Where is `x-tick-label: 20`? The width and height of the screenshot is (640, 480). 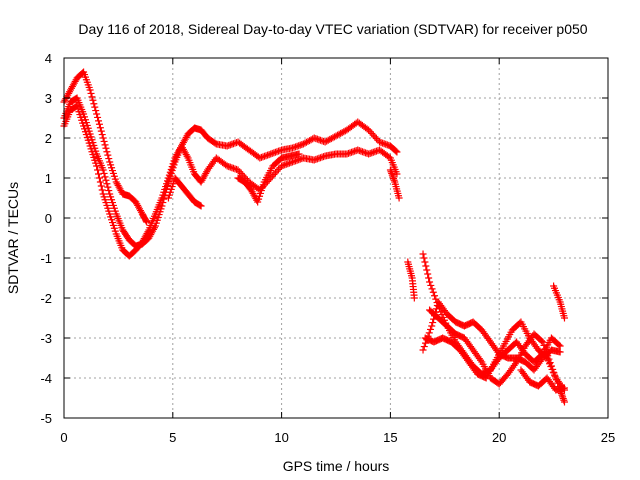 x-tick-label: 20 is located at coordinates (499, 437).